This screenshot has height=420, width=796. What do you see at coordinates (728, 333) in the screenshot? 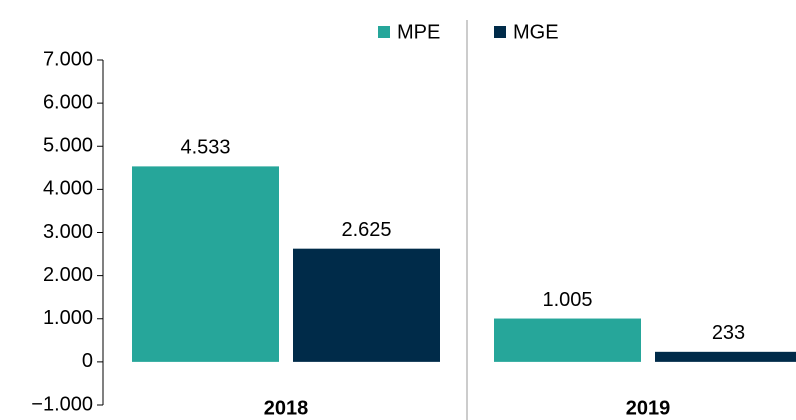
I see `value-label: 233` at bounding box center [728, 333].